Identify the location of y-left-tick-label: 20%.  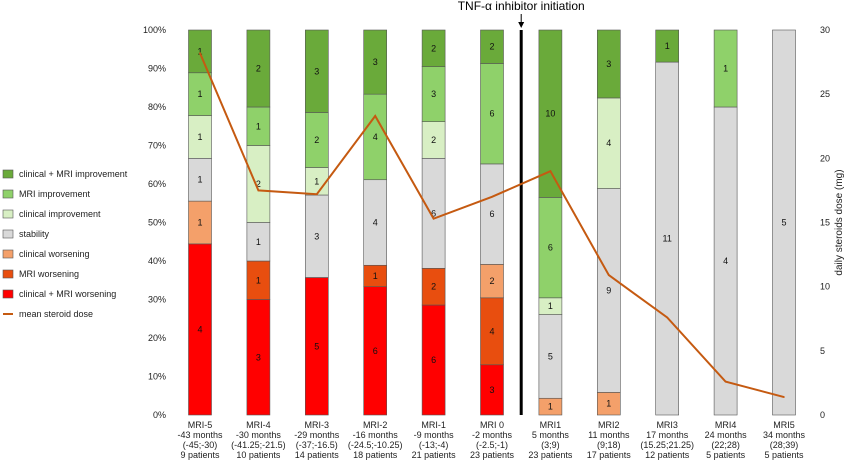
(157, 338).